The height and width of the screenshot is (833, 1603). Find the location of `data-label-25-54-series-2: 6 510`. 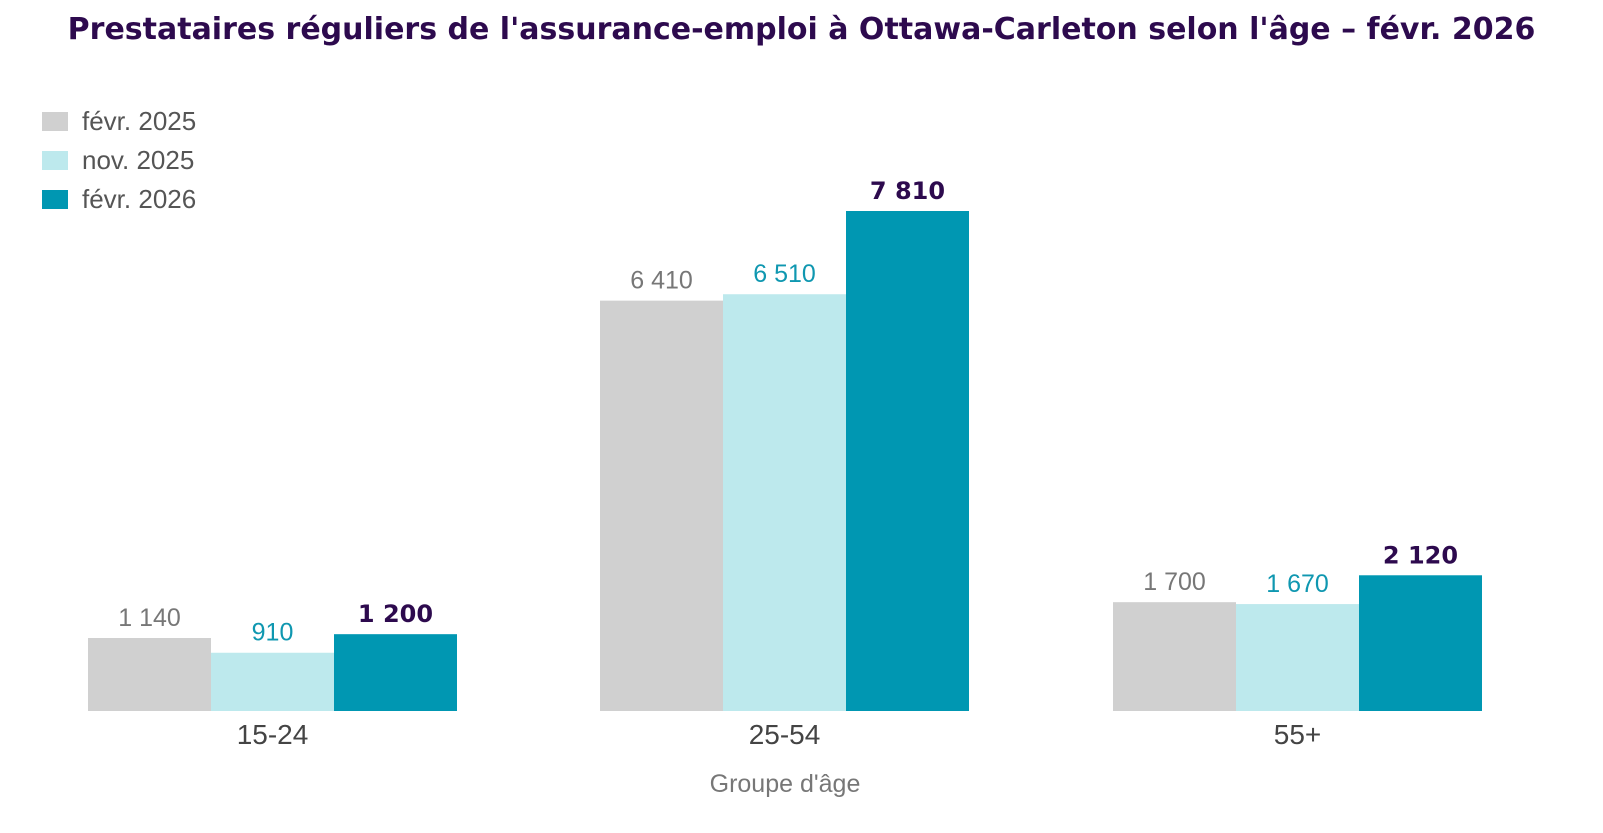

data-label-25-54-series-2: 6 510 is located at coordinates (784, 274).